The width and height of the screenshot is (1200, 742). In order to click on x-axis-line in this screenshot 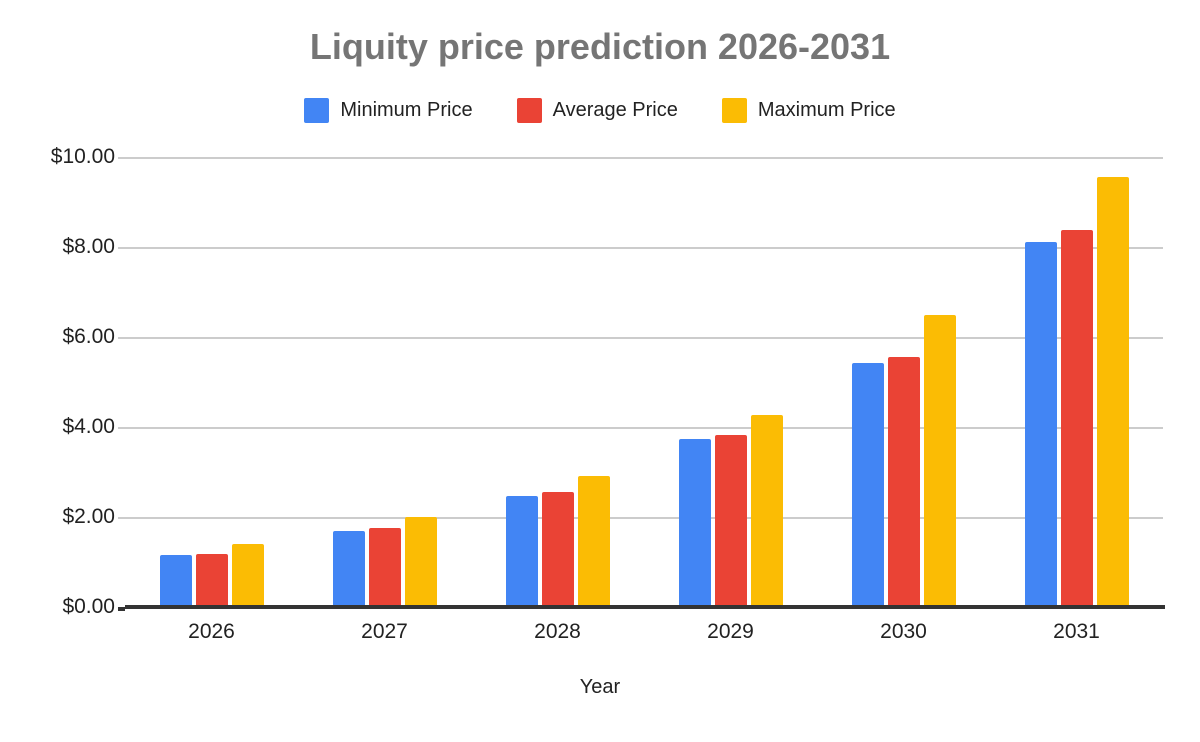, I will do `click(645, 607)`.